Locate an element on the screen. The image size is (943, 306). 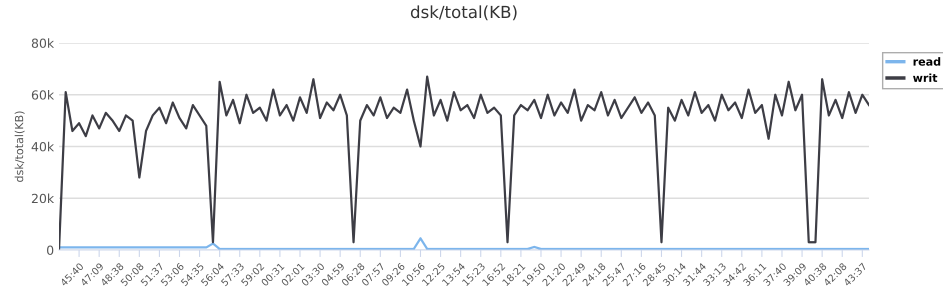
y-tick-label: 40k is located at coordinates (43, 147).